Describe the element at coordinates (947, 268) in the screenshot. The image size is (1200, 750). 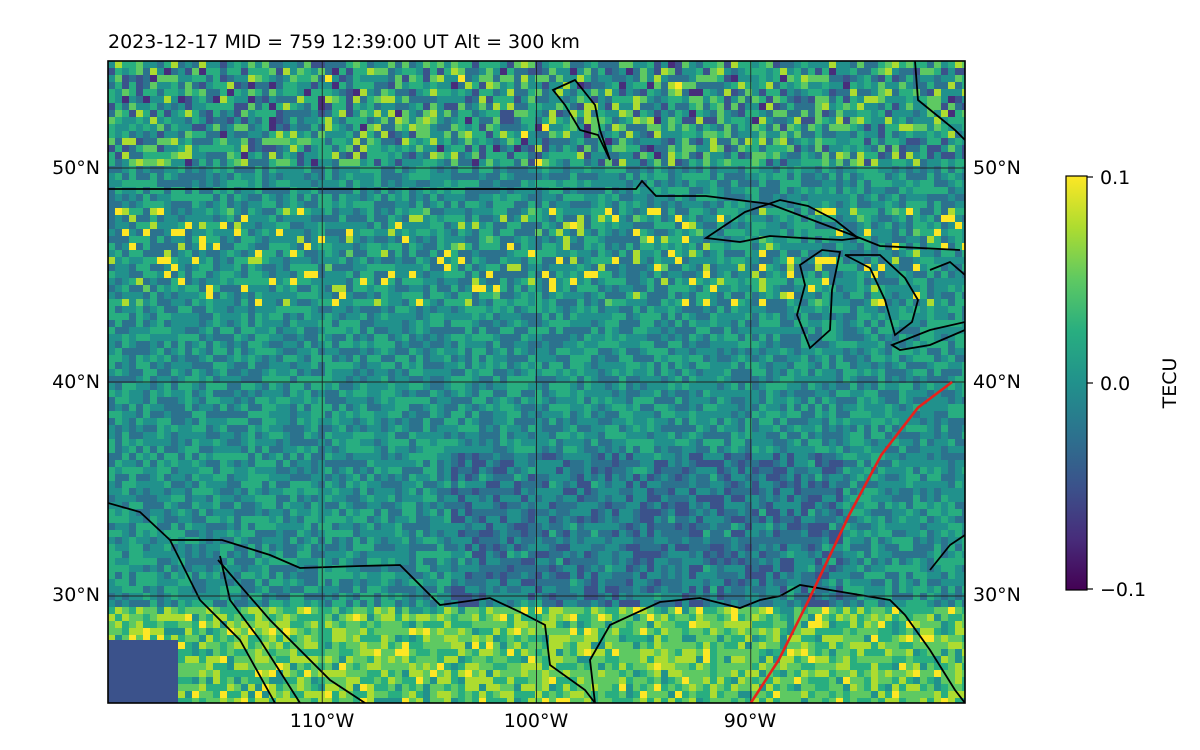
I see `lake-ontario-edge` at that location.